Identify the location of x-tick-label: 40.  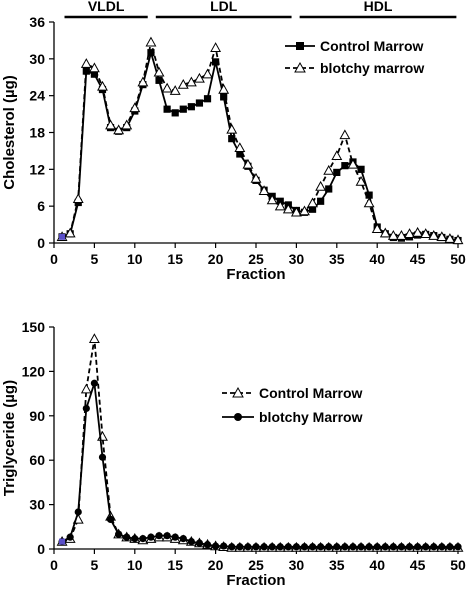
(377, 565).